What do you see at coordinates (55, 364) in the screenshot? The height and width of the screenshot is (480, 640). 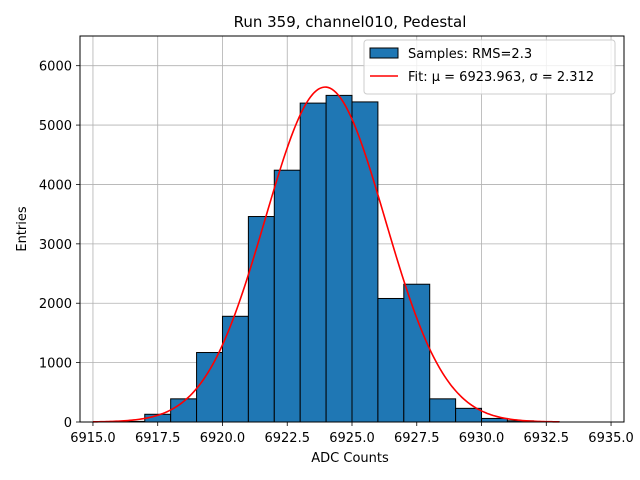 I see `y-tick-label: 1000` at bounding box center [55, 364].